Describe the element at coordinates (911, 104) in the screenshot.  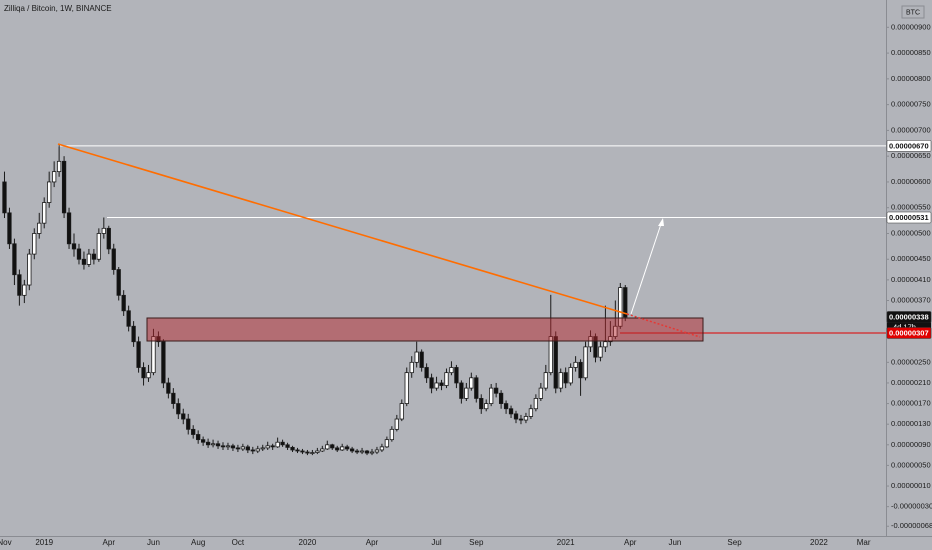
I see `y-tick-label: 0.00000750` at that location.